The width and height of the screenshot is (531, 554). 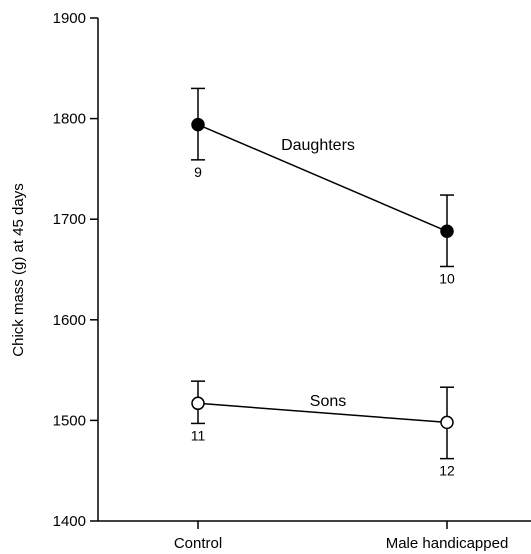 What do you see at coordinates (75, 270) in the screenshot?
I see `y-ticks: 1400 1500 1600 1700 1800 1900` at bounding box center [75, 270].